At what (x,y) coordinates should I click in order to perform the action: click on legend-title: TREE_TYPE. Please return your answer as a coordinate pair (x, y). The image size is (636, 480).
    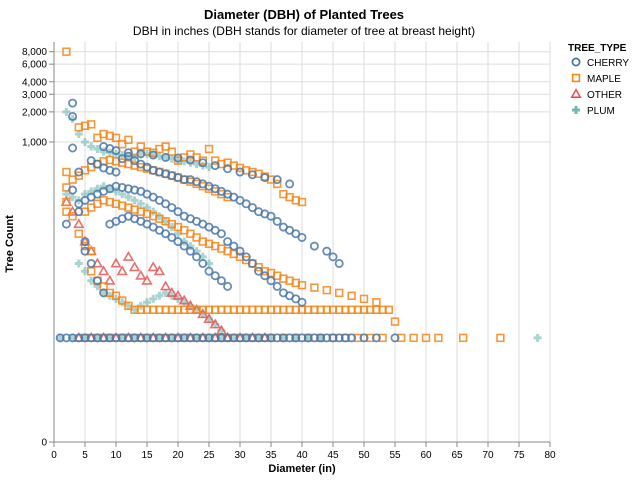
    Looking at the image, I should click on (597, 48).